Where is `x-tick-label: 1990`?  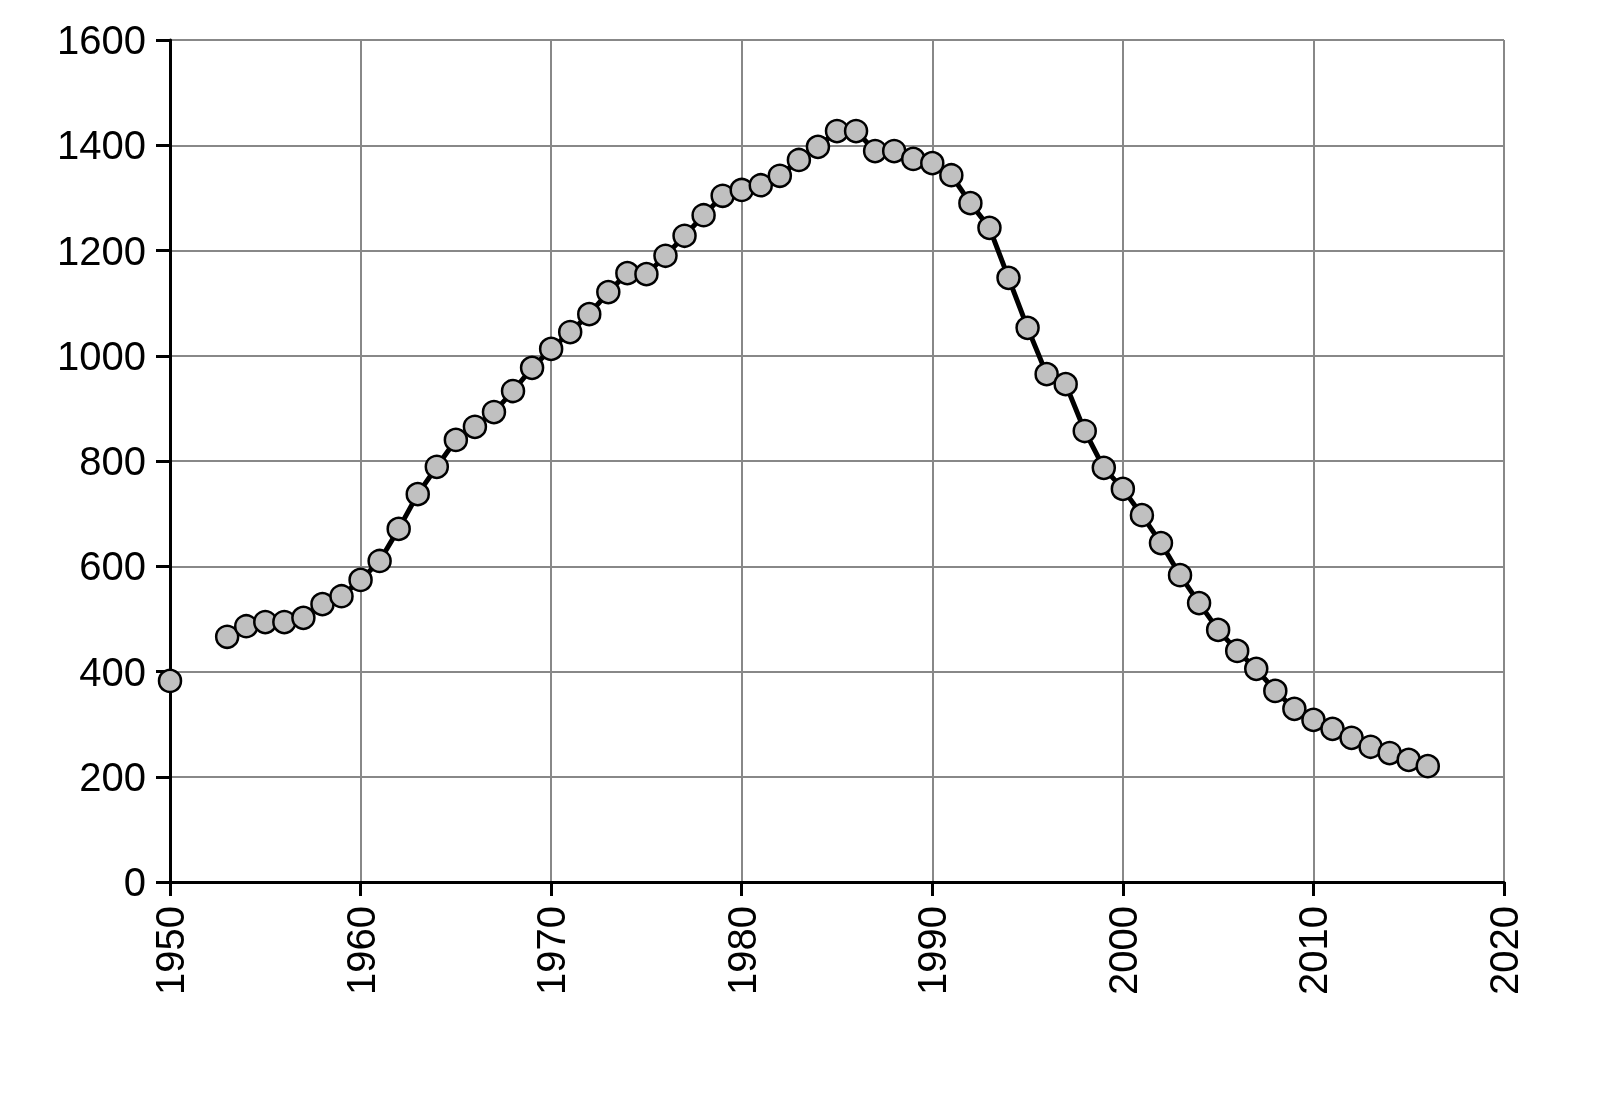
x-tick-label: 1990 is located at coordinates (932, 950).